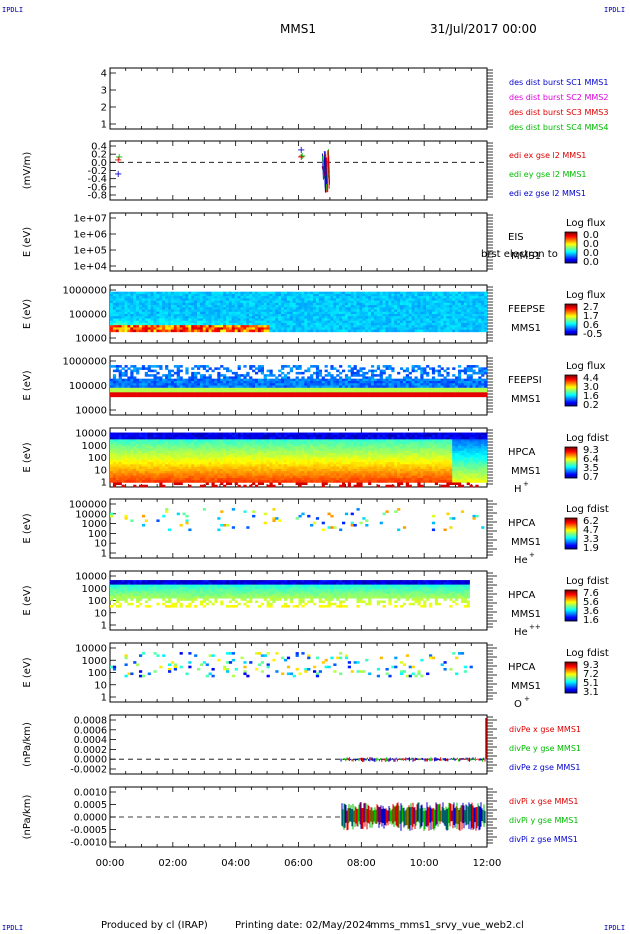 The width and height of the screenshot is (630, 934). Describe the element at coordinates (27, 314) in the screenshot. I see `y-axis-label-3: E (eV)` at that location.